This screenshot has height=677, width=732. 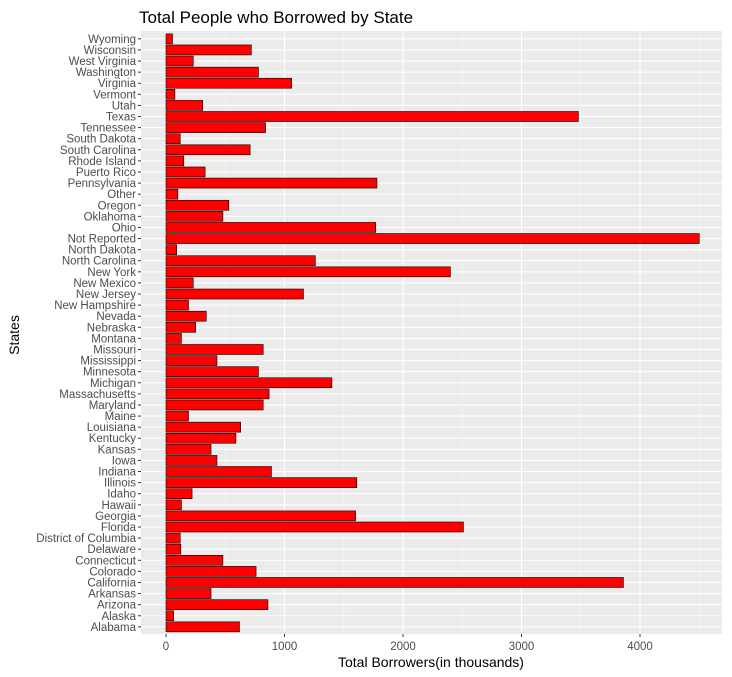 I want to click on x-axis-title: Total Borrowers(in thousands), so click(x=431, y=662).